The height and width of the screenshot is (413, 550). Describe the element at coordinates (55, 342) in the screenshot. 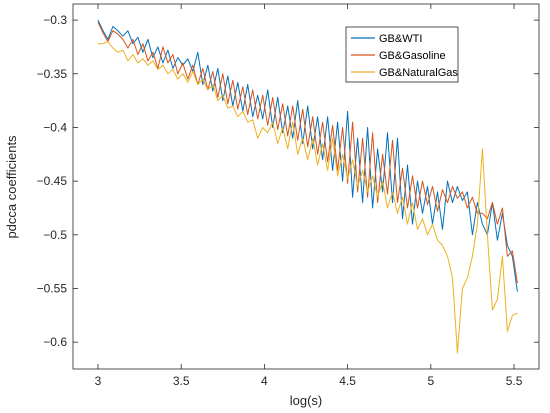

I see `y-tick-label: −0.6` at that location.